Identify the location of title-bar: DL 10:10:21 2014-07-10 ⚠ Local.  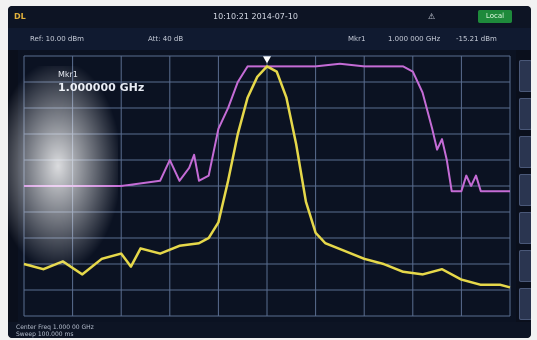
(269, 17).